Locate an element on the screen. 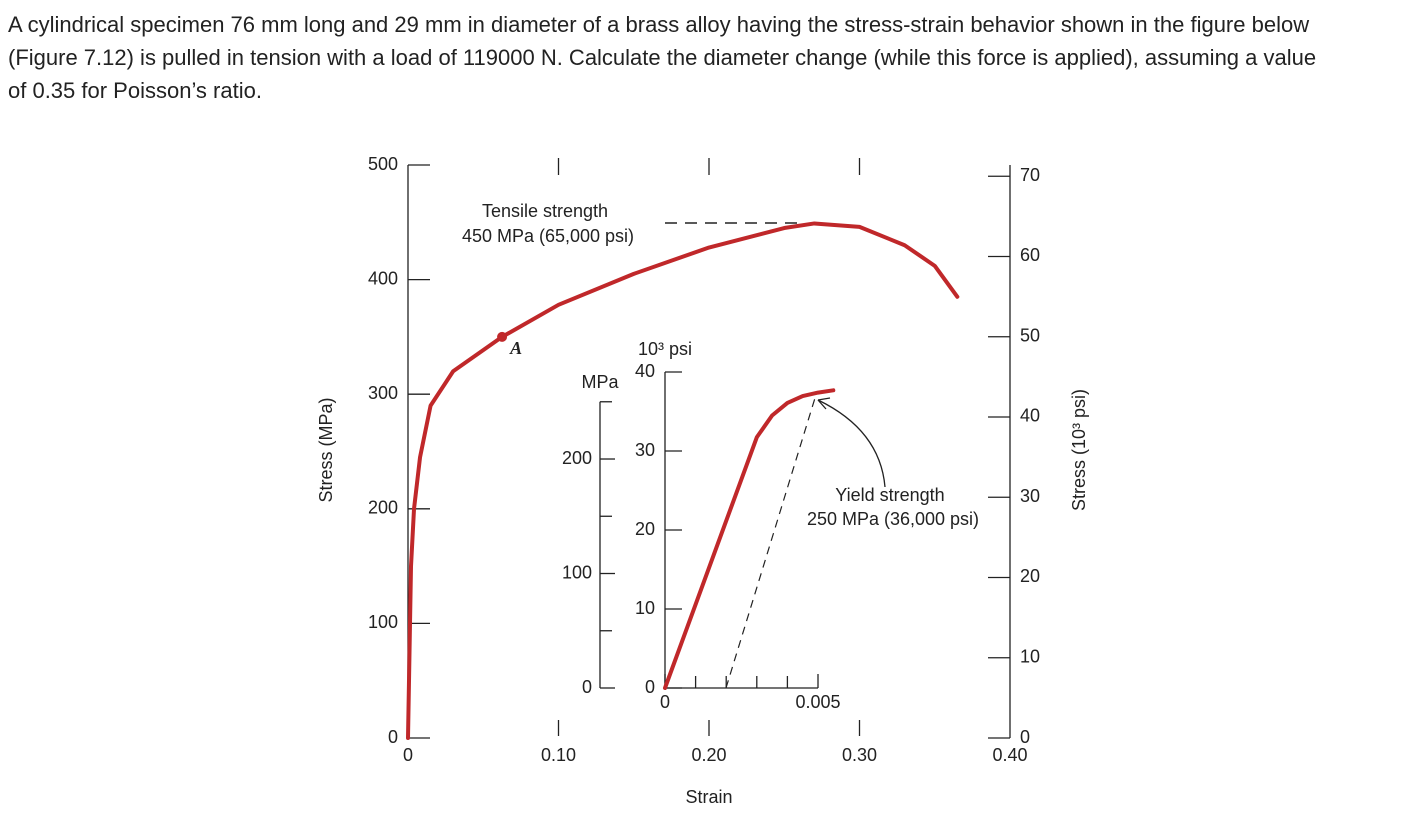  annotation: 450 MPa (65,000 psi) is located at coordinates (548, 236).